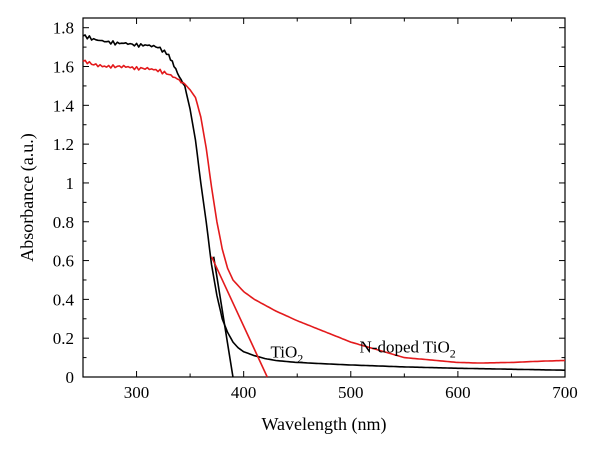 This screenshot has width=600, height=452. What do you see at coordinates (244, 392) in the screenshot?
I see `x-tick-label: 400` at bounding box center [244, 392].